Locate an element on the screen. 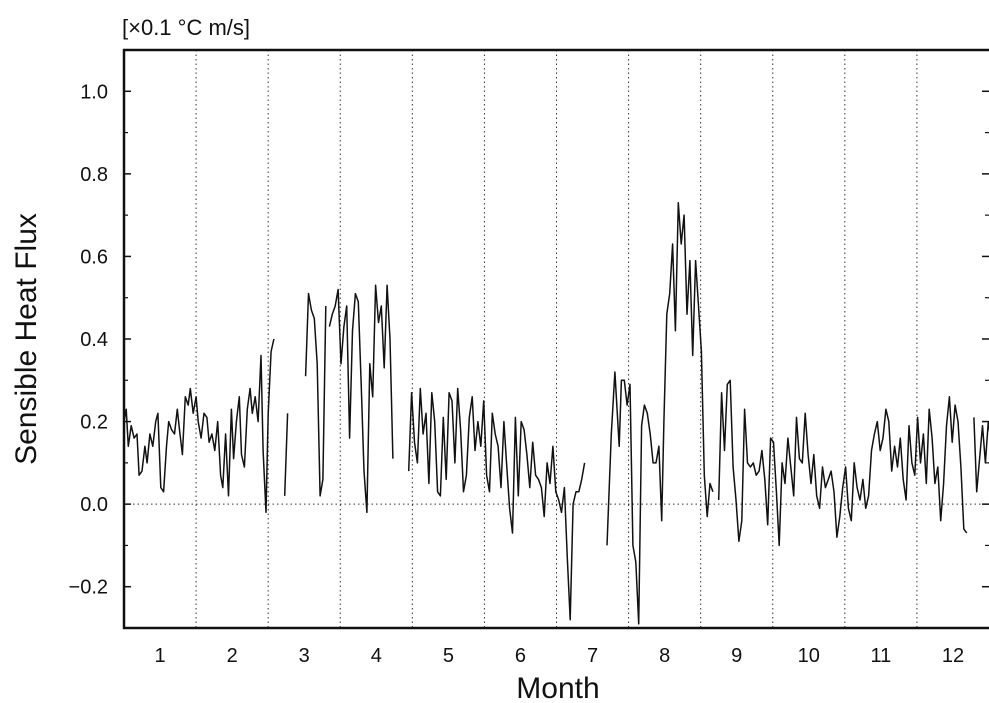 This screenshot has width=989, height=703. y-tick-label: 1.0 is located at coordinates (94, 92).